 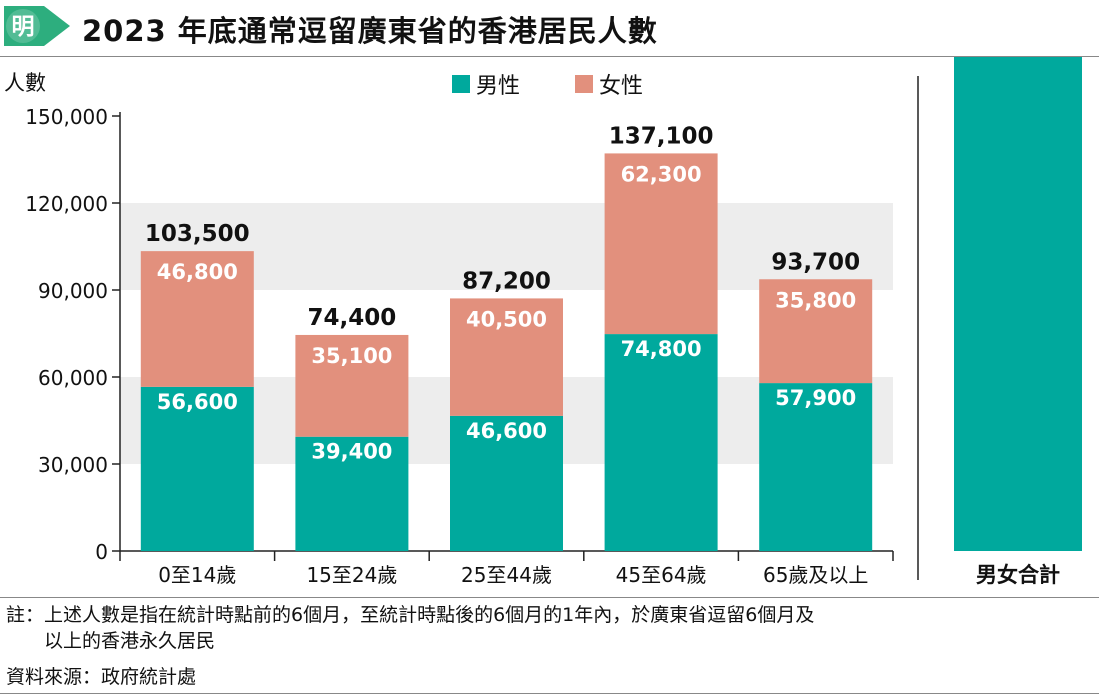 What do you see at coordinates (661, 575) in the screenshot?
I see `x-tick-label: 45至64歲` at bounding box center [661, 575].